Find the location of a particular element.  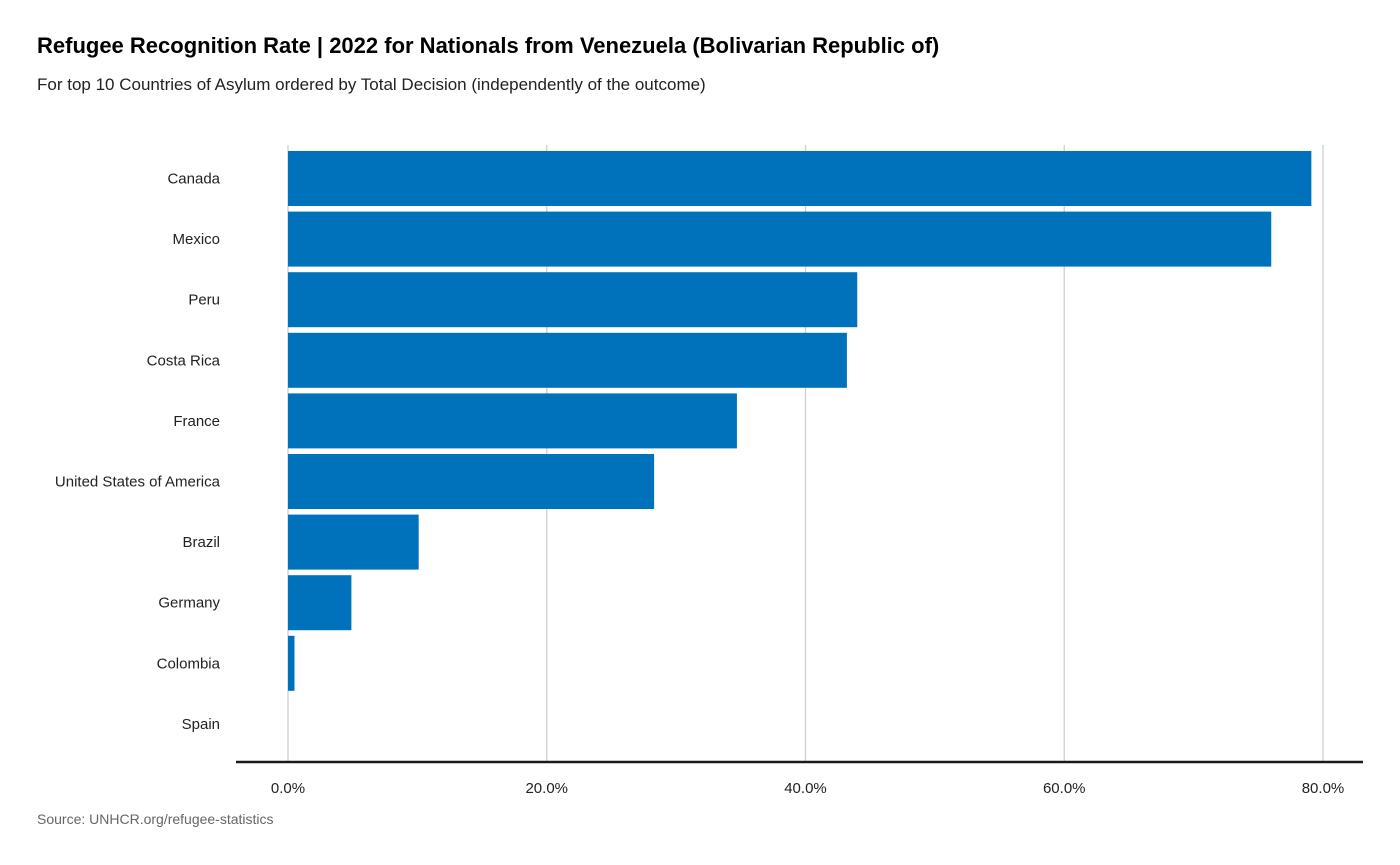

x-tick-label: 0.0% is located at coordinates (288, 788).